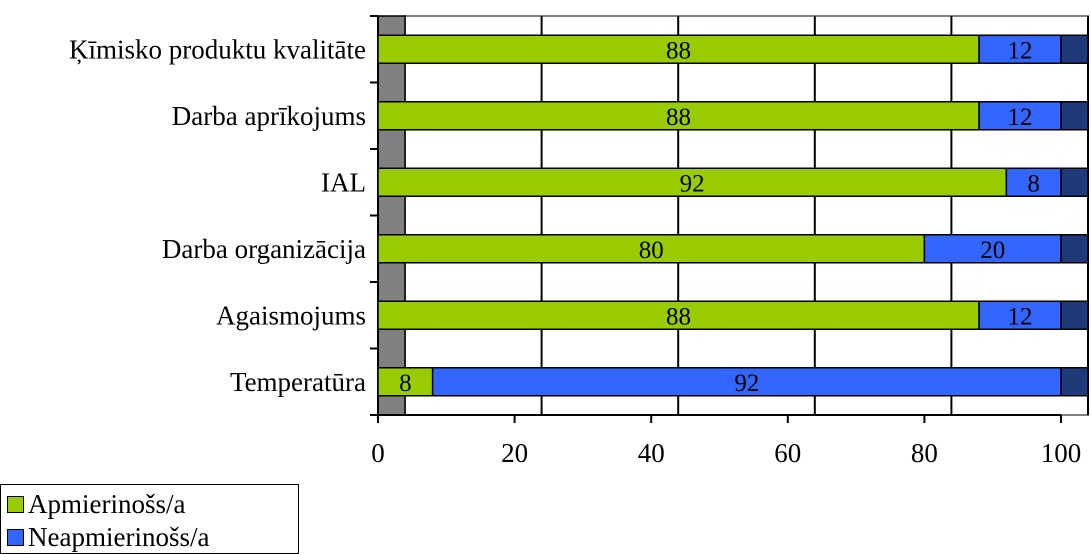  Describe the element at coordinates (264, 249) in the screenshot. I see `category-label-darba-organizacija: Darba organizācija` at that location.